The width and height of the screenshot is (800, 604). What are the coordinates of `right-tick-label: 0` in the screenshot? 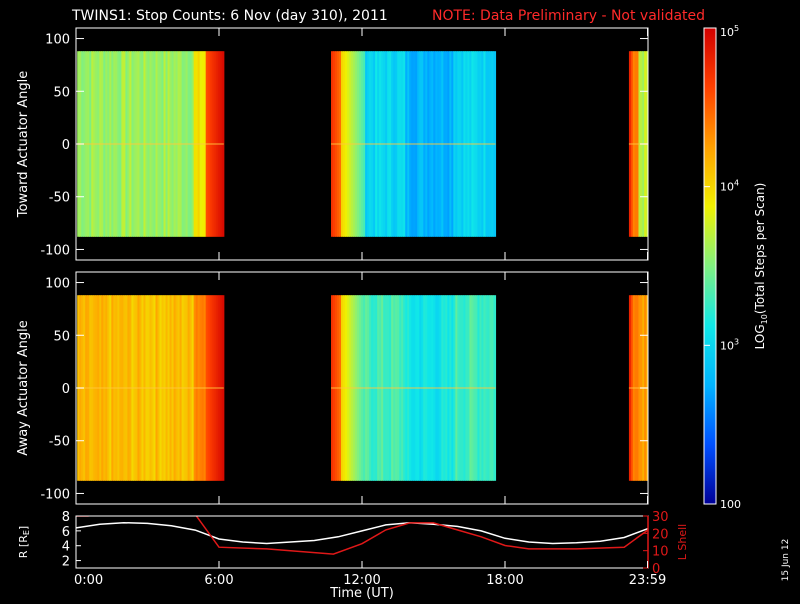 It's located at (656, 569).